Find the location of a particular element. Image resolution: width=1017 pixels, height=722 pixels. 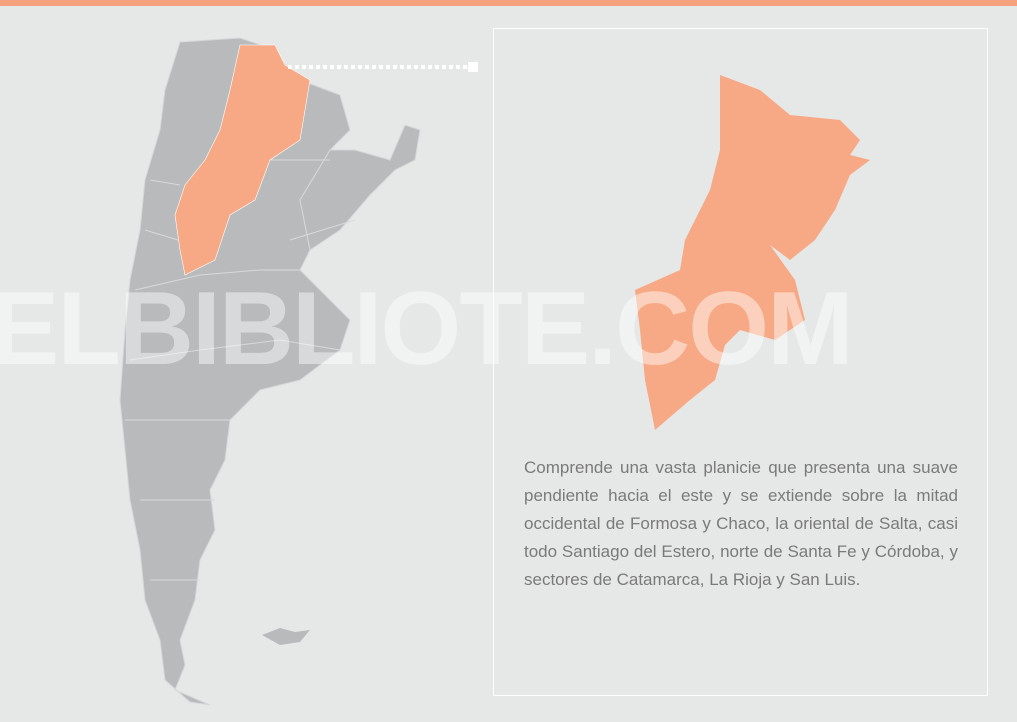

connector-end is located at coordinates (473, 67).